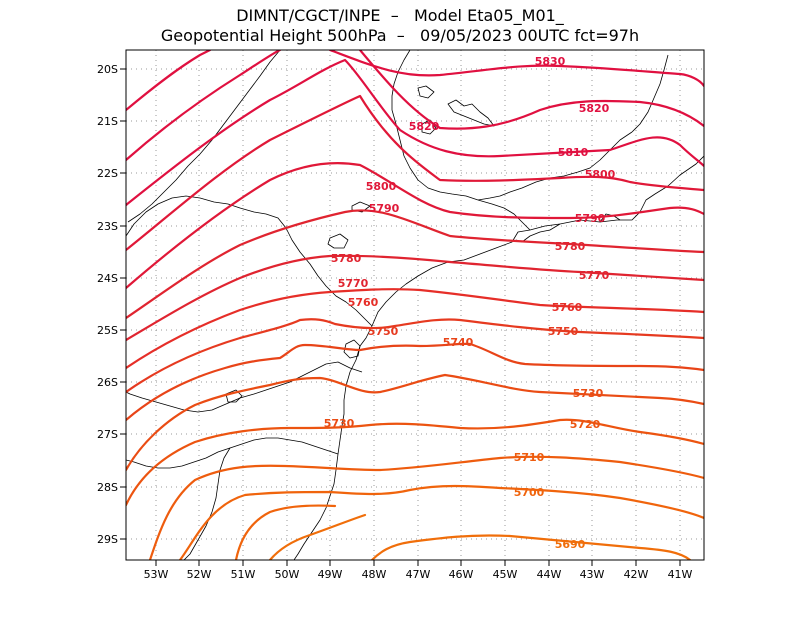  I want to click on contour-5830-a, so click(169, 81).